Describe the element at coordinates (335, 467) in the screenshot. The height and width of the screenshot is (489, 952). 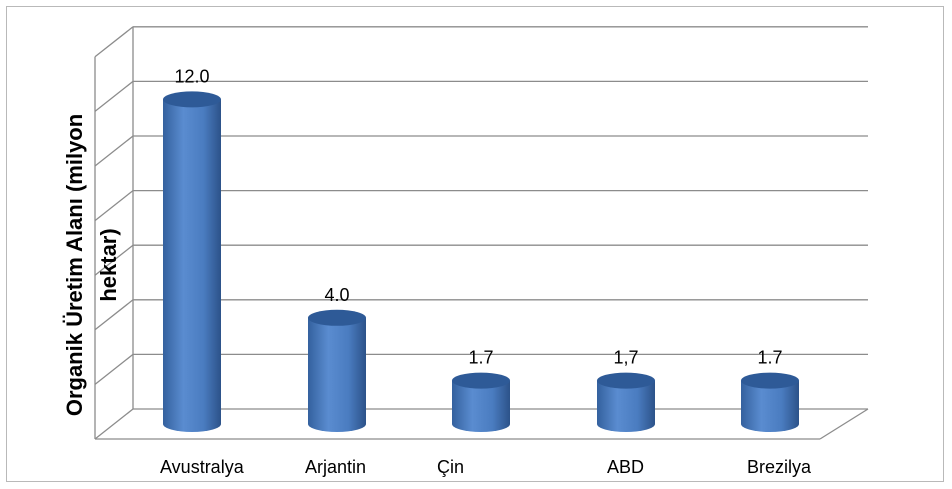
I see `category-label-2: Arjantin` at that location.